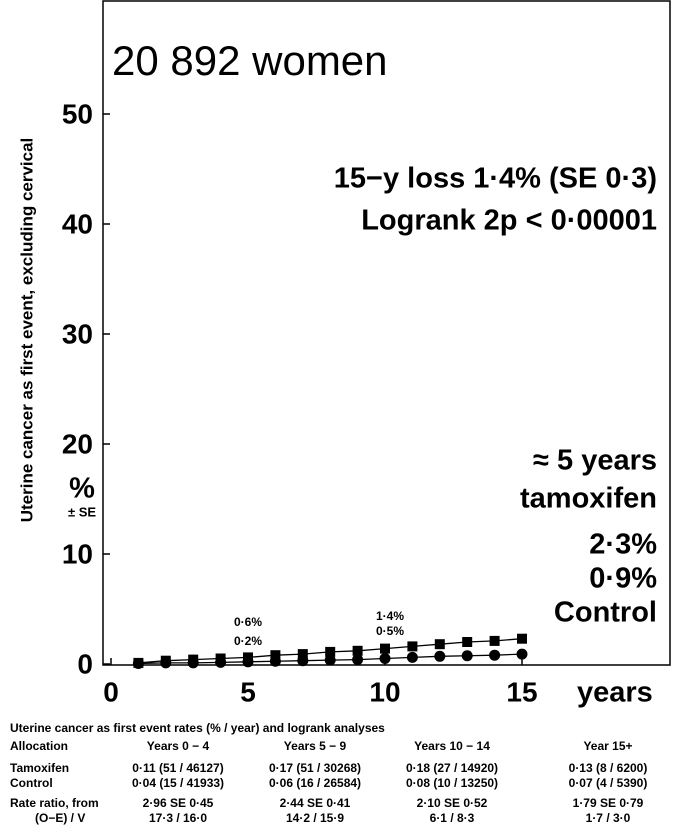 This screenshot has width=689, height=838. What do you see at coordinates (521, 691) in the screenshot?
I see `x-tick-label: 15` at bounding box center [521, 691].